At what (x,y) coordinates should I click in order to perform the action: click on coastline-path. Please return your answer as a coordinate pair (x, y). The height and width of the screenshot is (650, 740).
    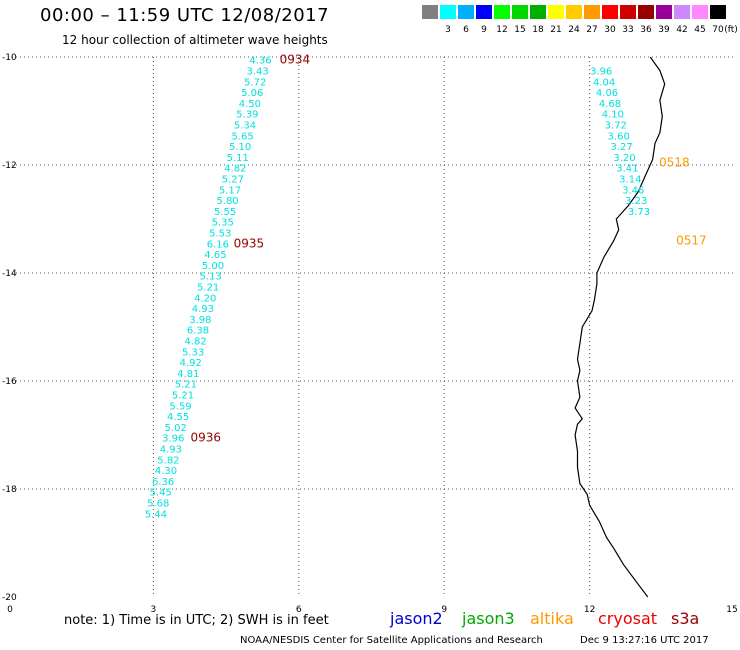
    Looking at the image, I should click on (620, 327).